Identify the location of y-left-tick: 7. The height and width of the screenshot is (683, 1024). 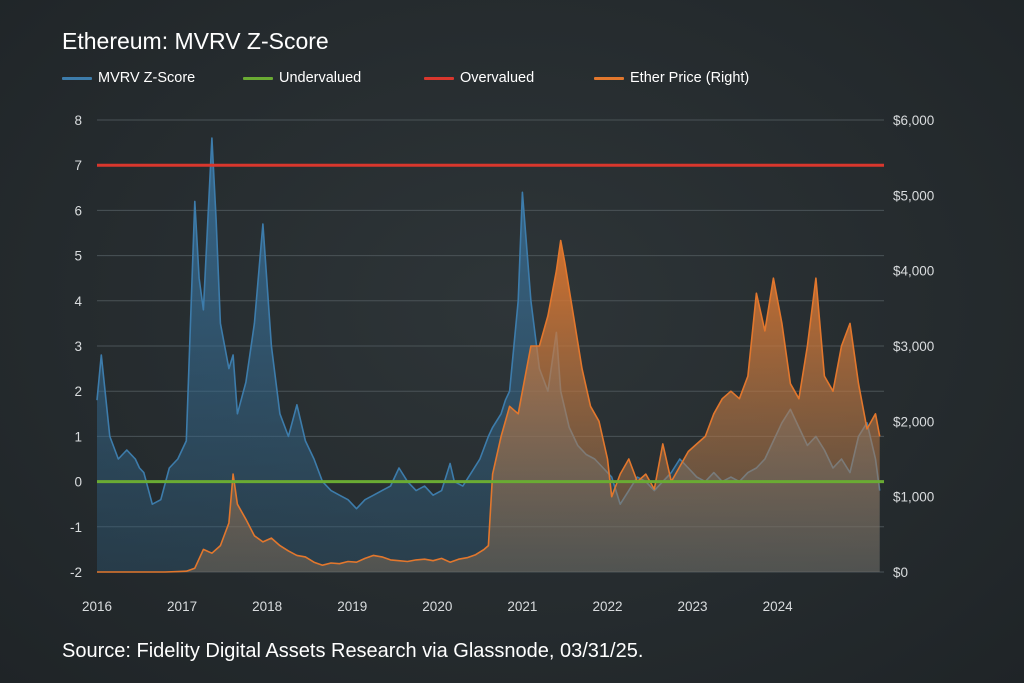
(78, 165).